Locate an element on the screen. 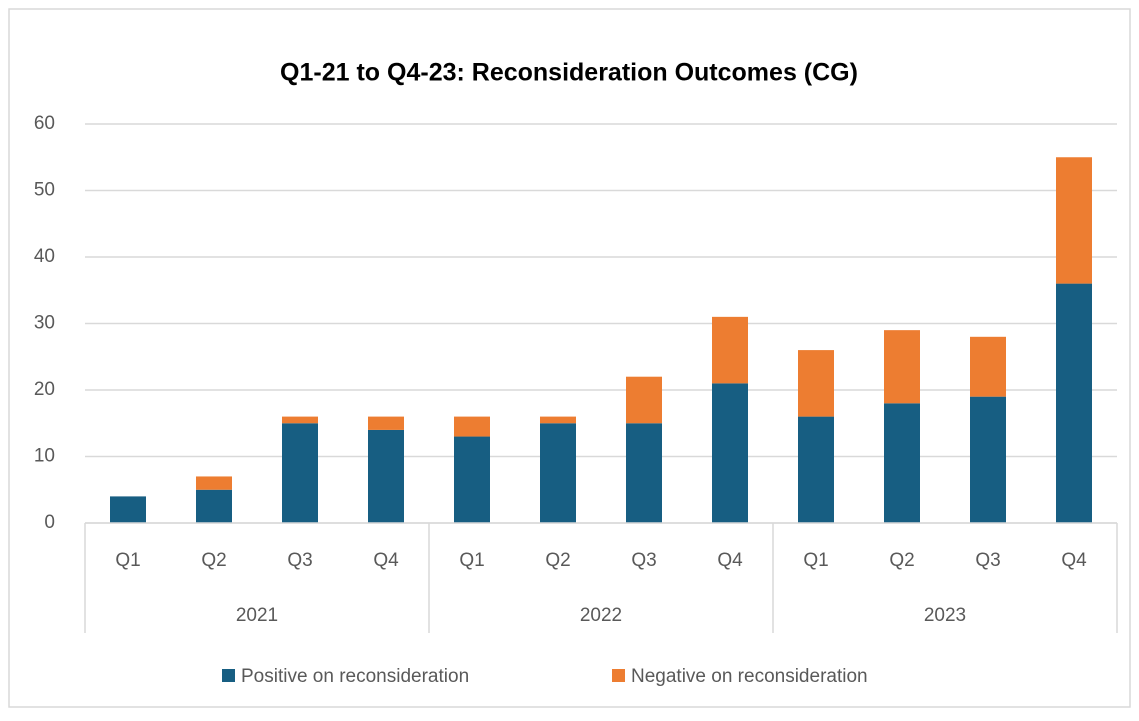  y-tick-label: 50 is located at coordinates (44, 190).